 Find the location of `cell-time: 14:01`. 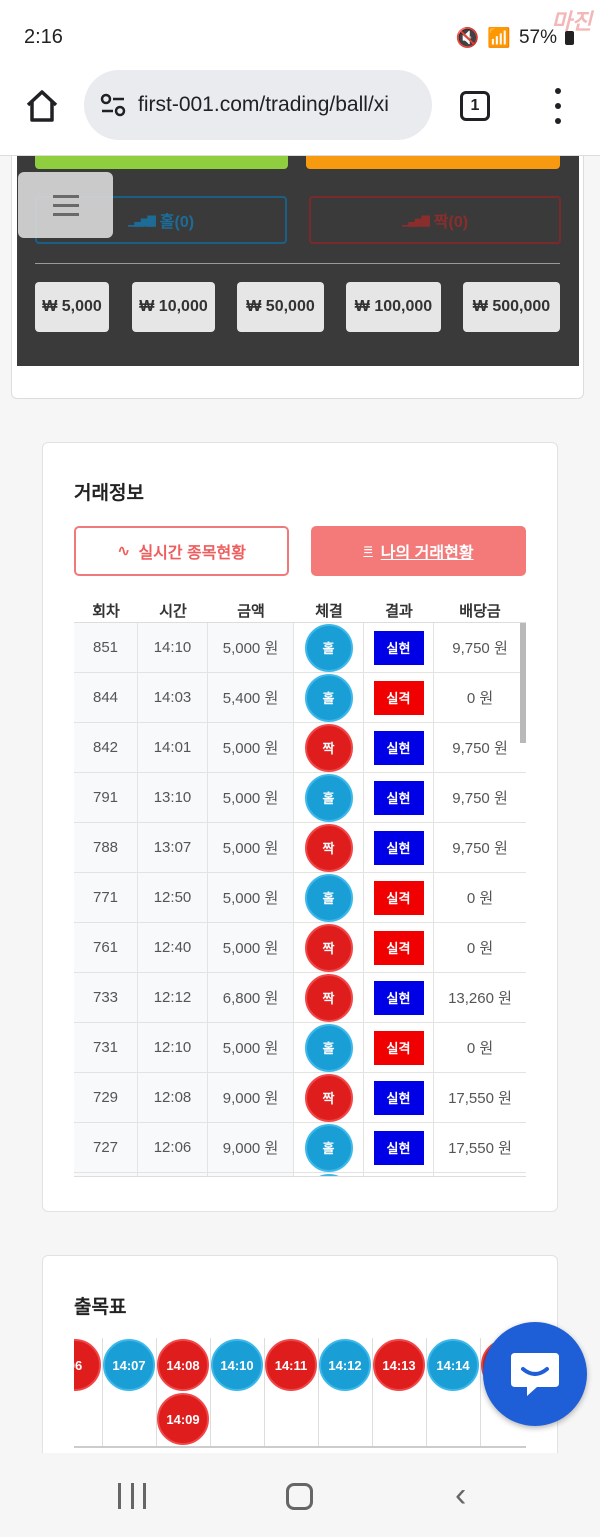

cell-time: 14:01 is located at coordinates (173, 747).